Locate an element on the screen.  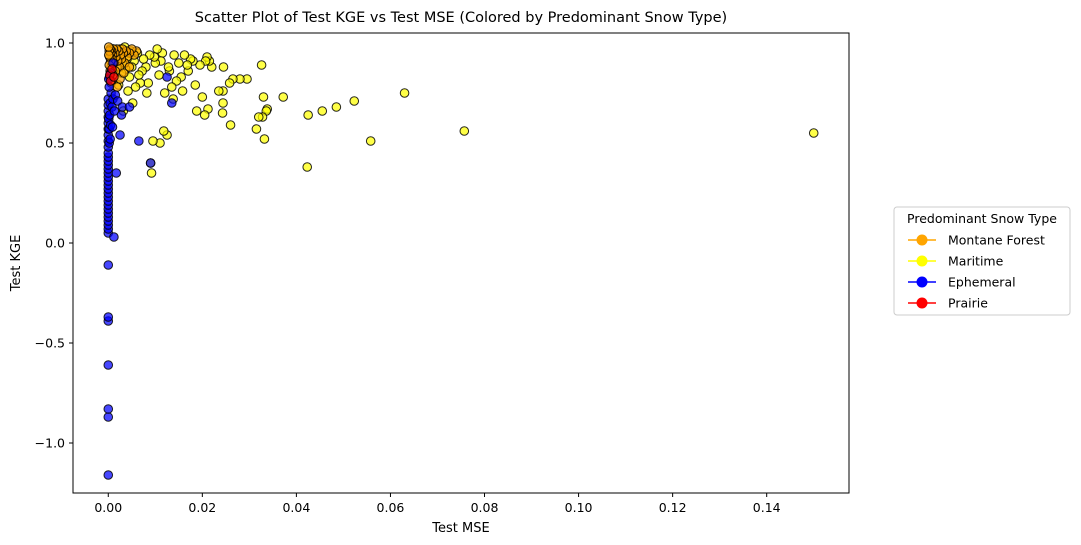
legend-label: Maritime is located at coordinates (976, 261).